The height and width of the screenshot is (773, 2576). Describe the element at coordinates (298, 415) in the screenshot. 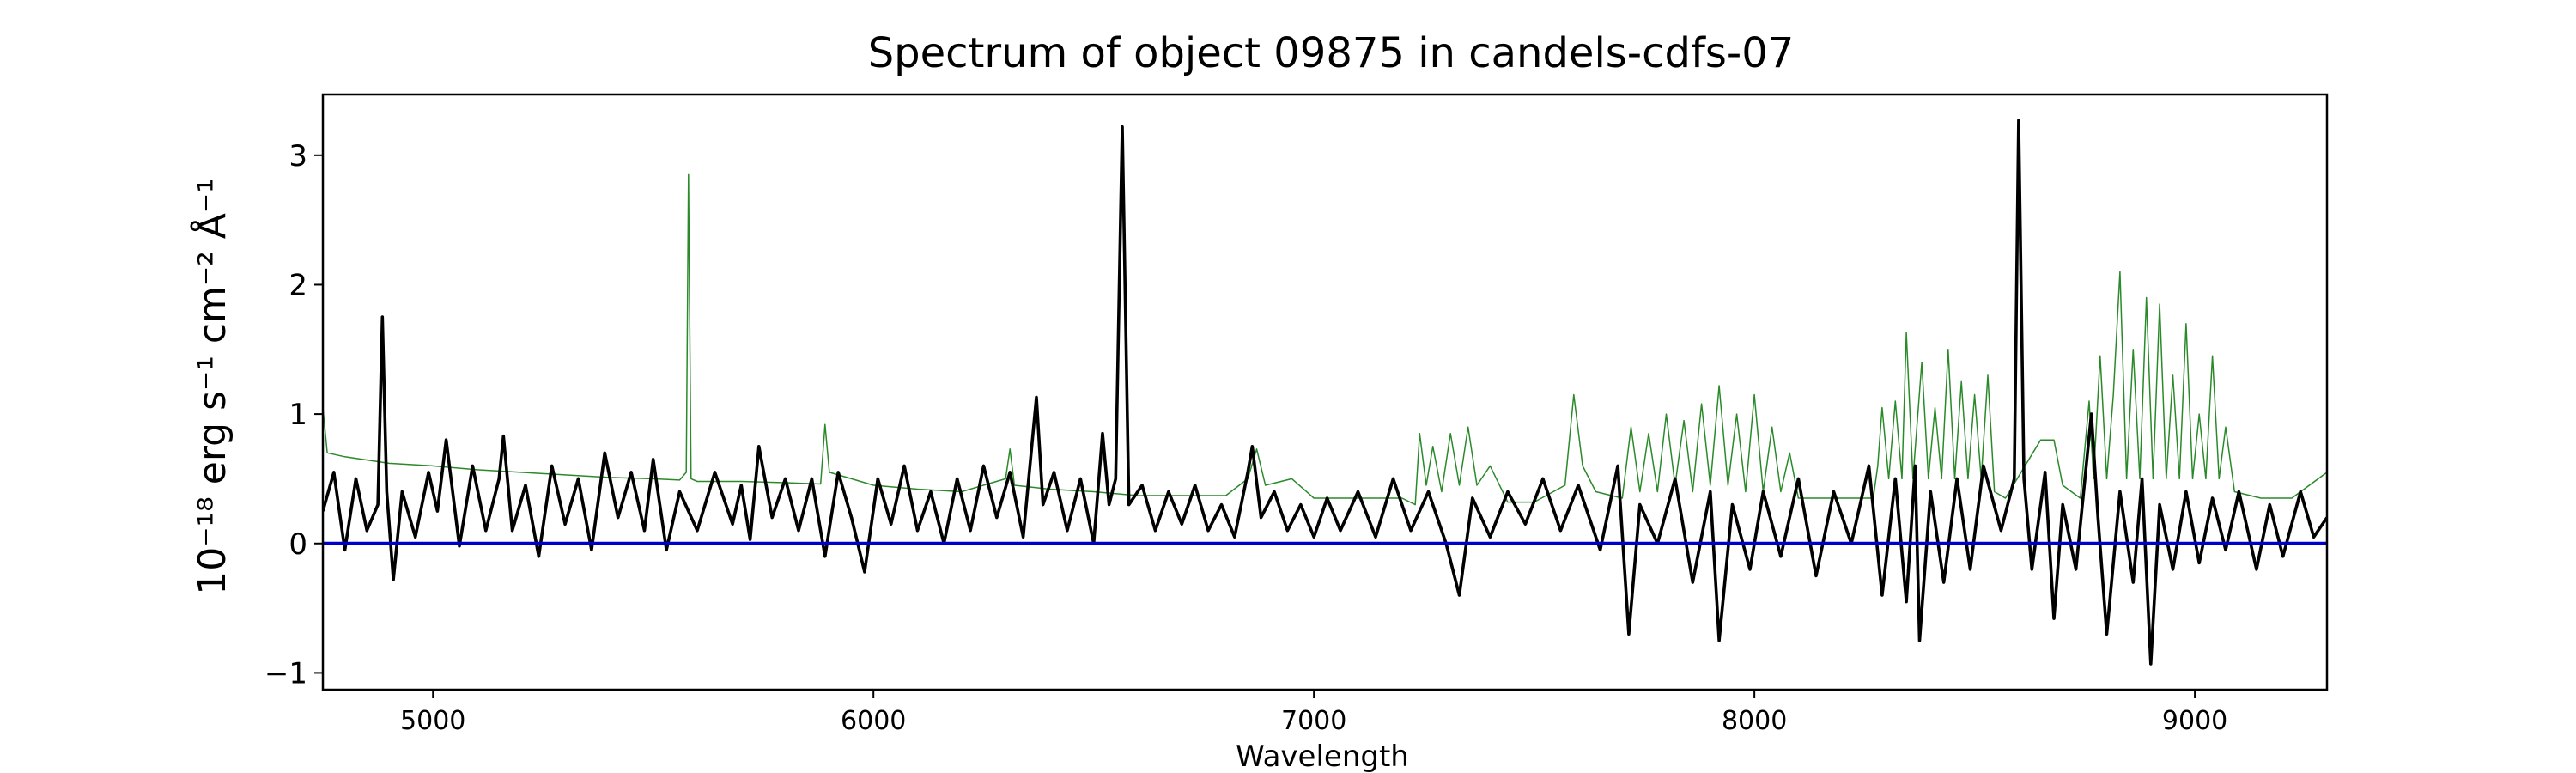

I see `y-tick-label: 1` at that location.